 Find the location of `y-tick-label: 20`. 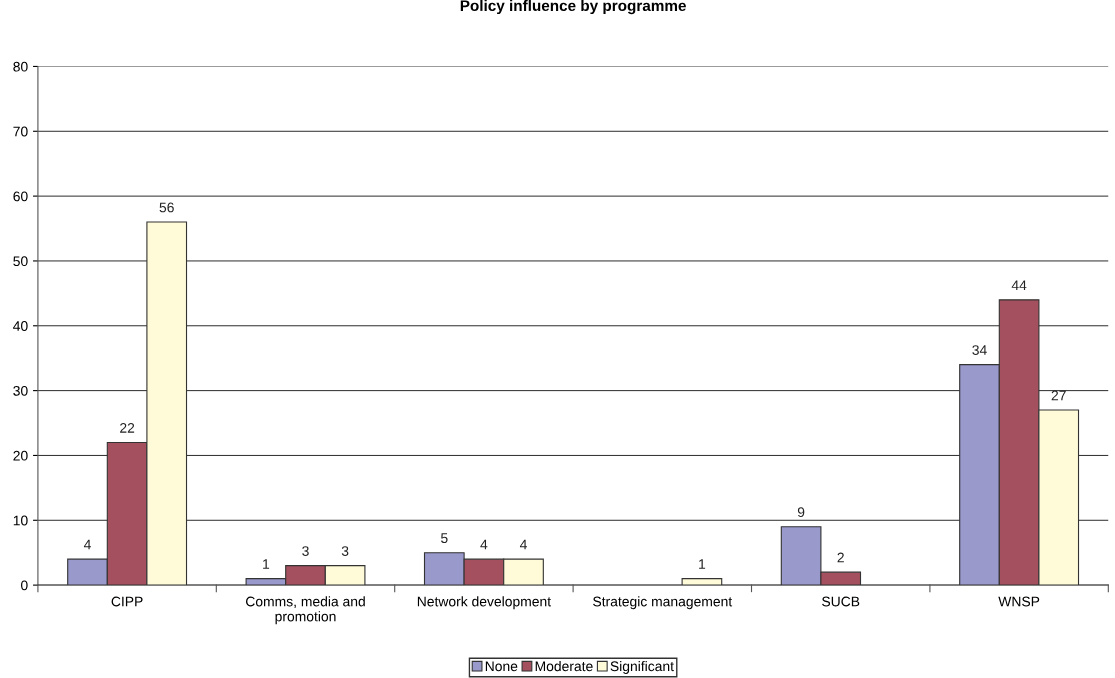

y-tick-label: 20 is located at coordinates (20, 455).